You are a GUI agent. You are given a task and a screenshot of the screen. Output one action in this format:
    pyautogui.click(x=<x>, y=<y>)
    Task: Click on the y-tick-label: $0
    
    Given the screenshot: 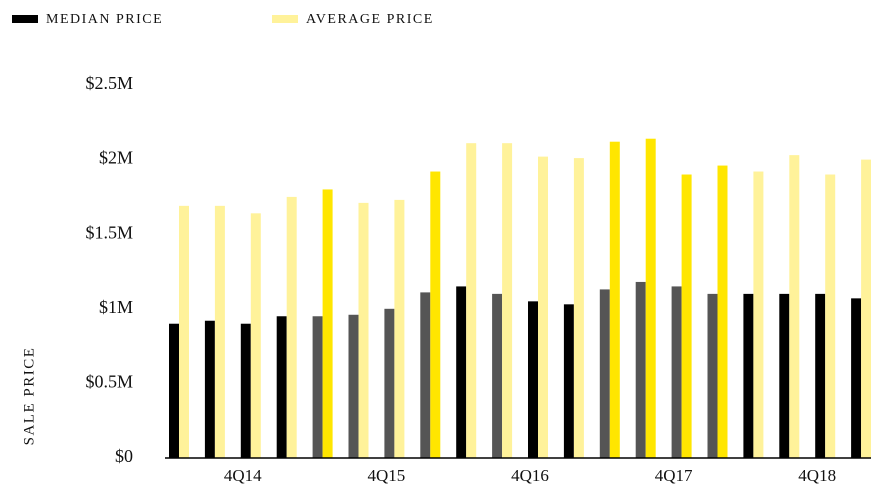 What is the action you would take?
    pyautogui.click(x=124, y=456)
    